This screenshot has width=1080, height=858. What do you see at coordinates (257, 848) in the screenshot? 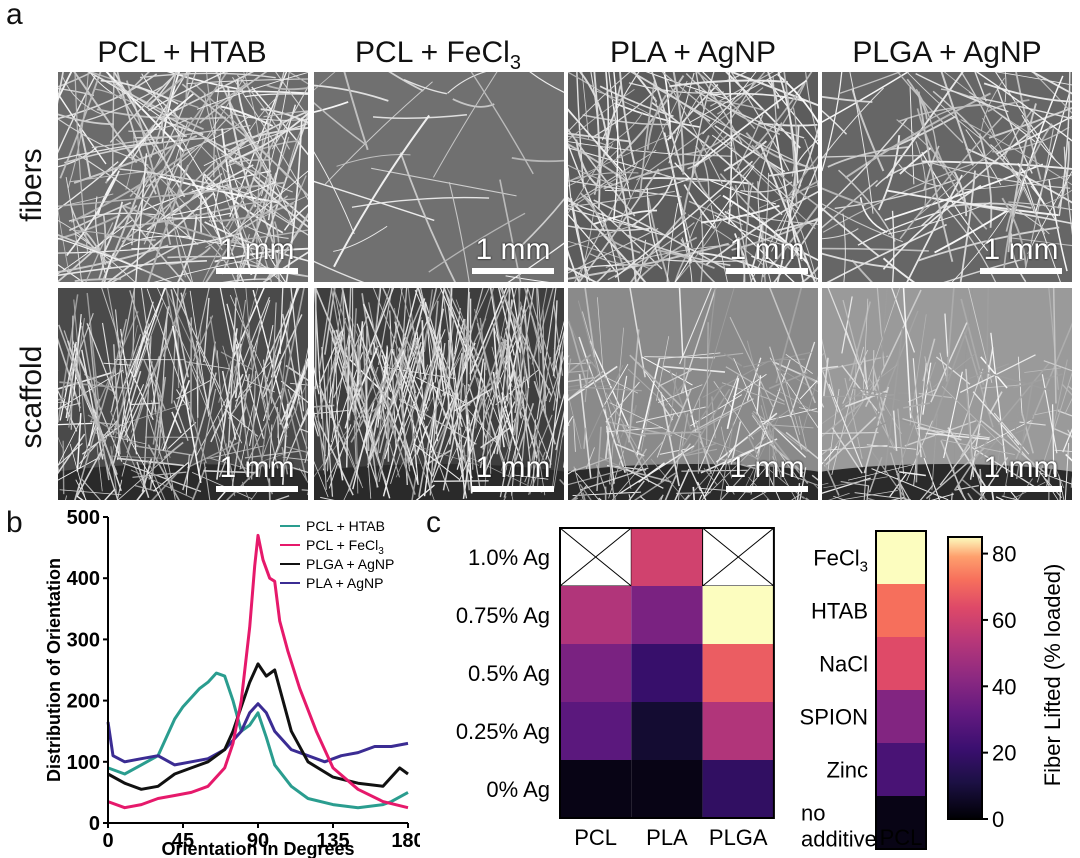
I see `x-axis-label: Orientation in Degrees` at bounding box center [257, 848].